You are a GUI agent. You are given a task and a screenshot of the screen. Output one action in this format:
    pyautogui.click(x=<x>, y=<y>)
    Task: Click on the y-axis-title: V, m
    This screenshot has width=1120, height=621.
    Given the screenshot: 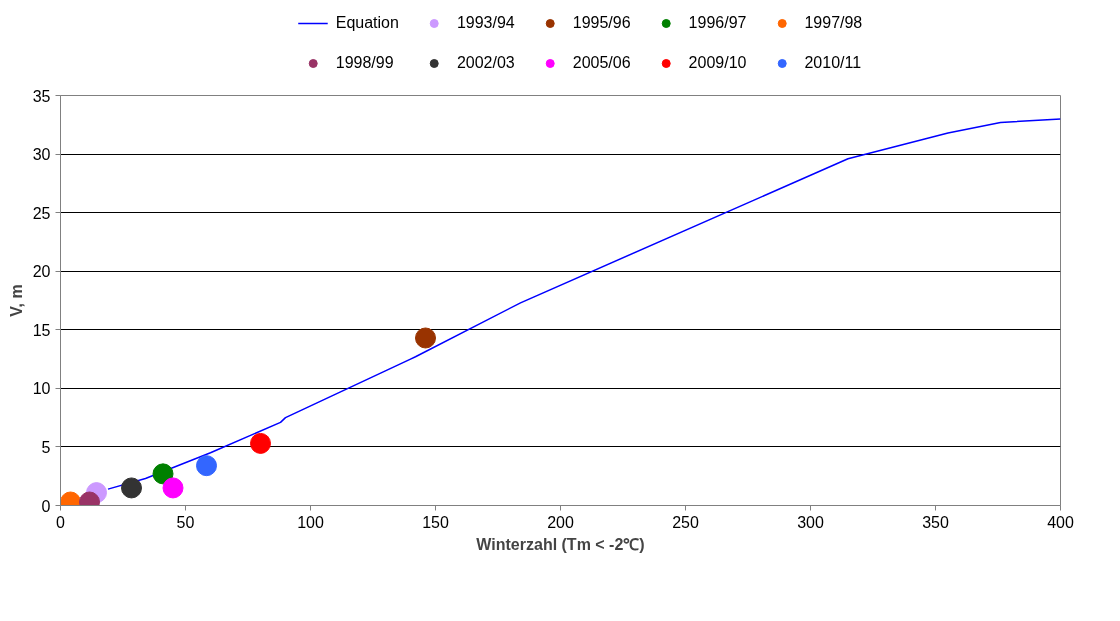 What is the action you would take?
    pyautogui.click(x=16, y=300)
    